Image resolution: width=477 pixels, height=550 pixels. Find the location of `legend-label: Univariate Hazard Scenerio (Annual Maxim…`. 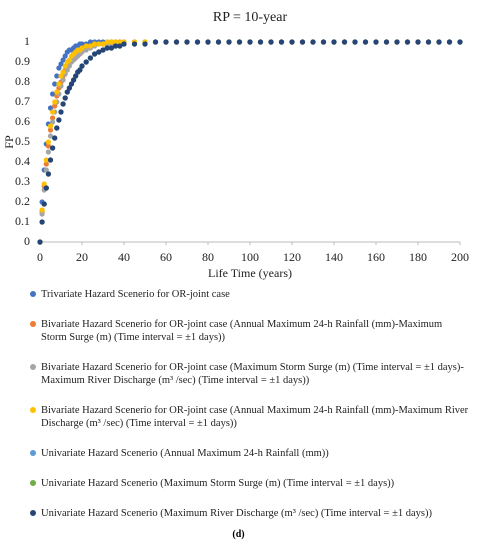

legend-label: Univariate Hazard Scenerio (Annual Maxim… is located at coordinates (185, 453).